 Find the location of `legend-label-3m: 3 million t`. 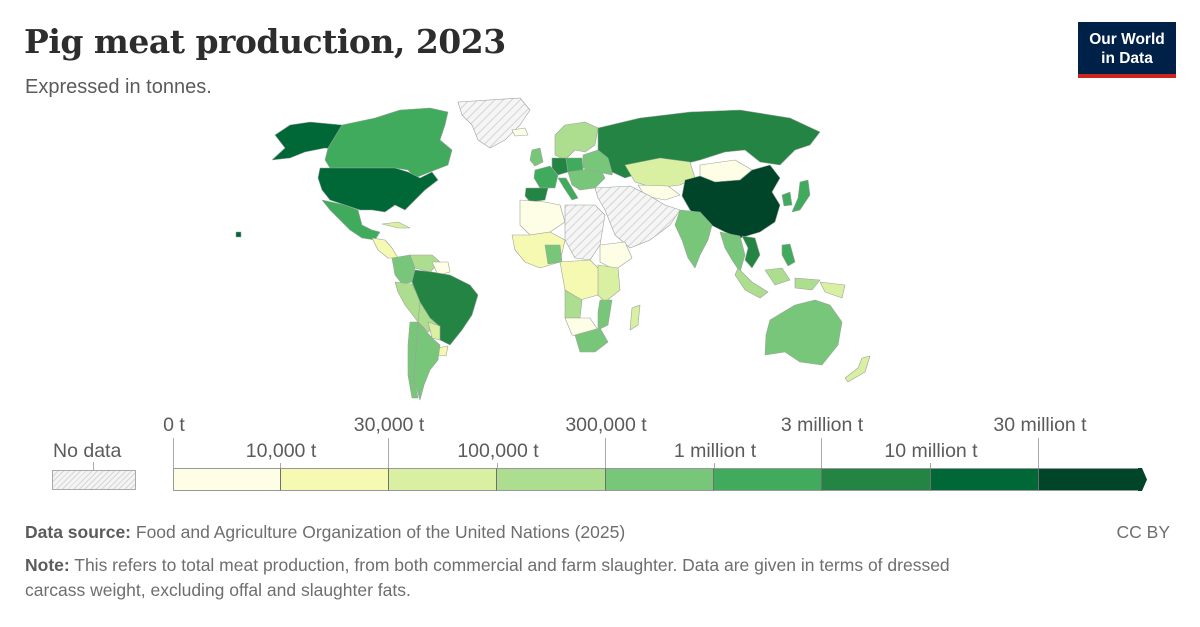

legend-label-3m: 3 million t is located at coordinates (822, 425).